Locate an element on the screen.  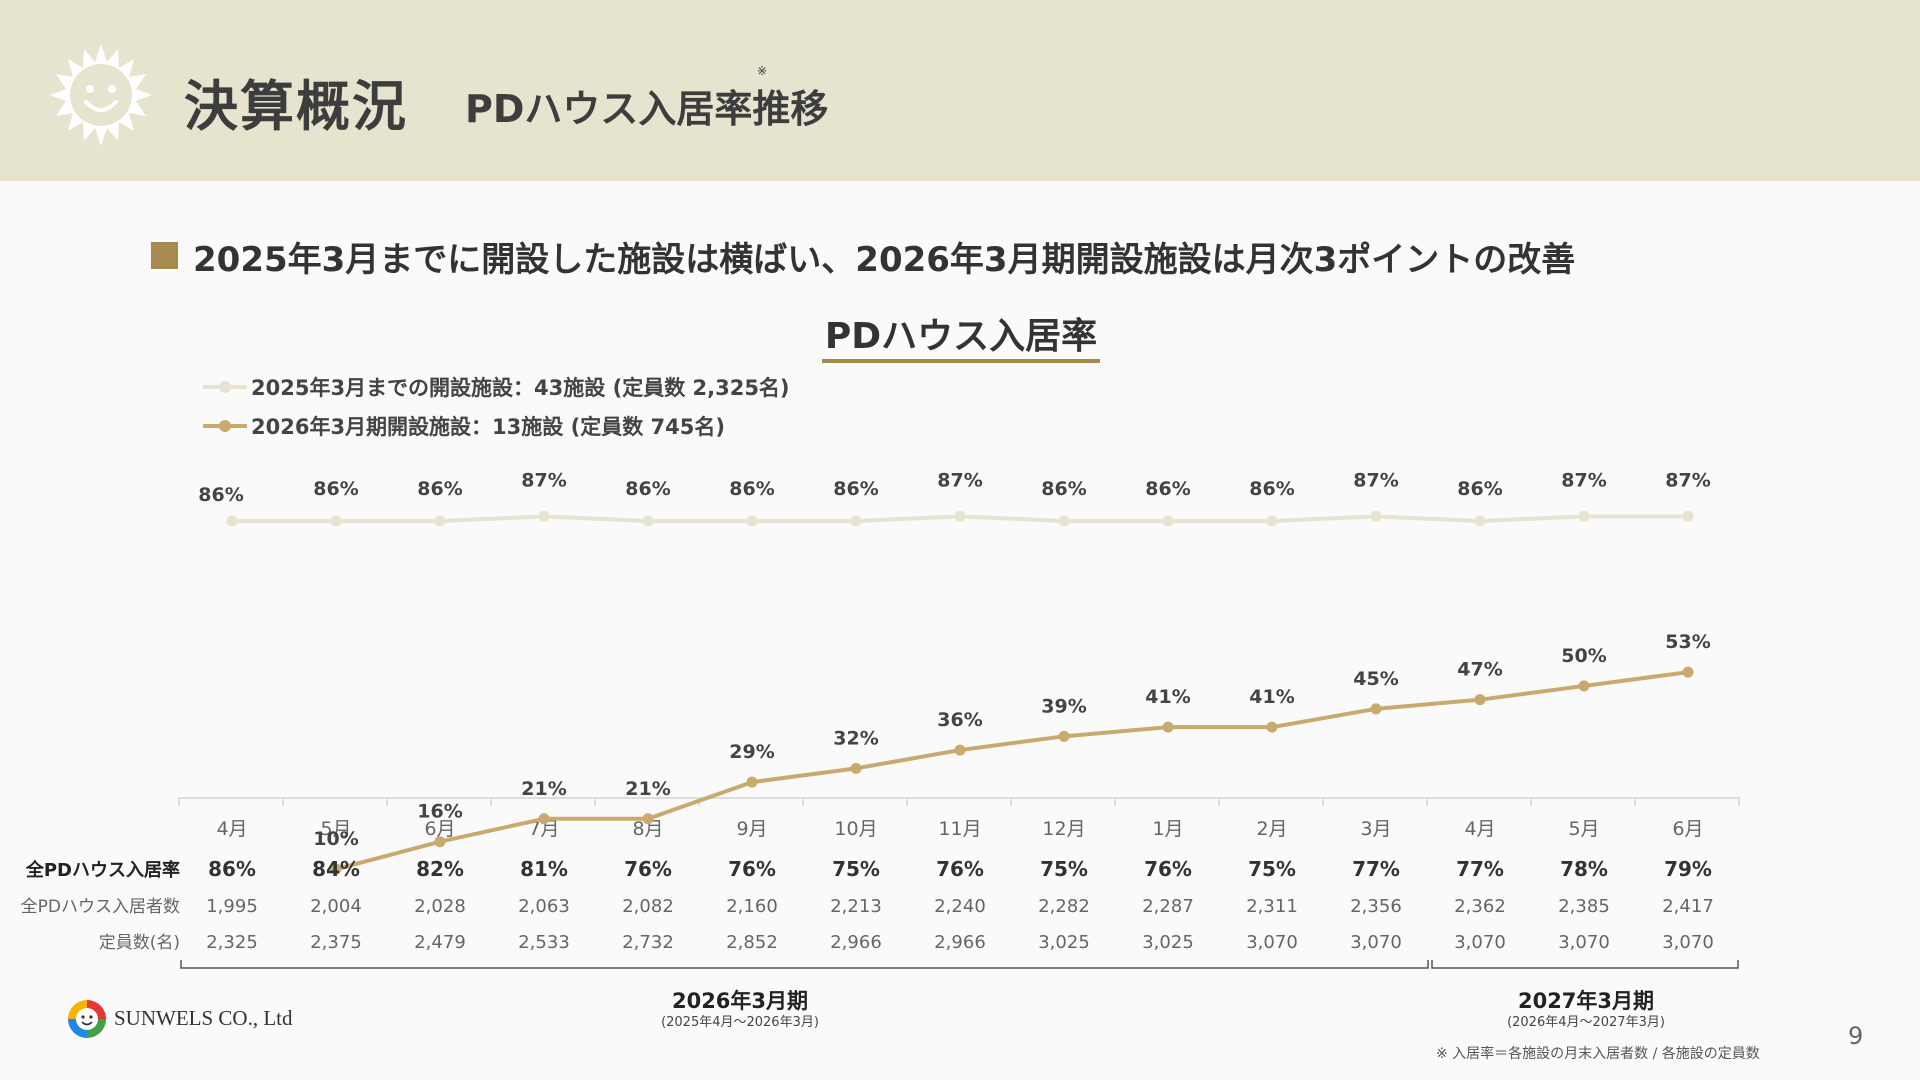
data-label-series2: 47% is located at coordinates (1479, 670).